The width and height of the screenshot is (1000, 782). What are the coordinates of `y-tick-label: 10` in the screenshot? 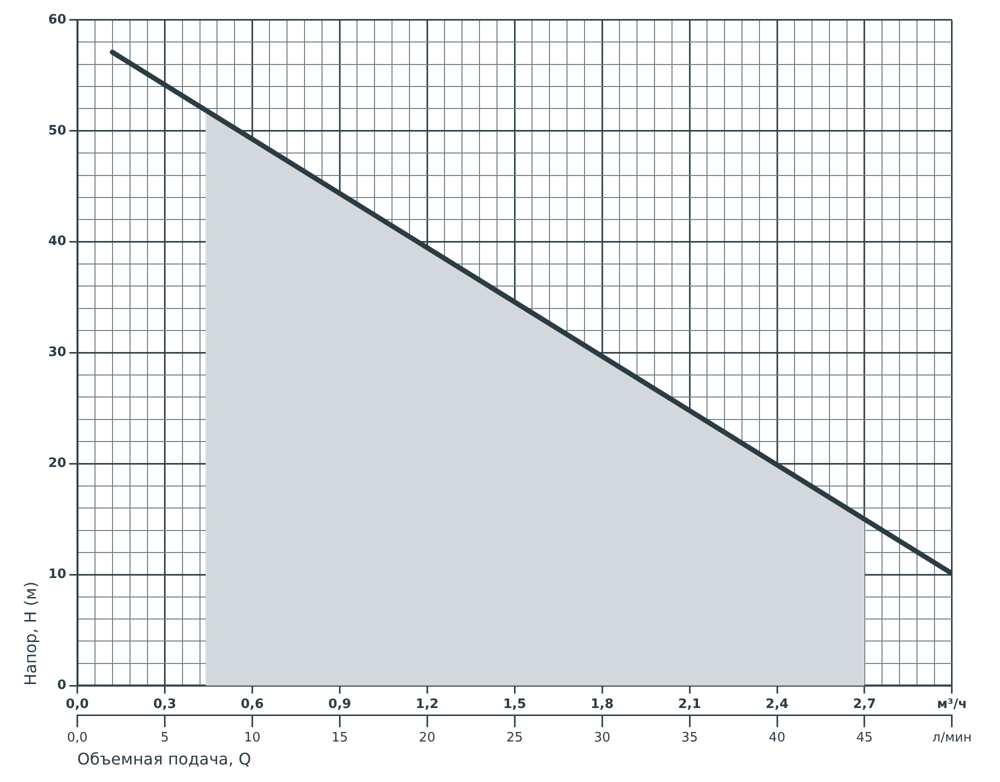 It's located at (57, 574).